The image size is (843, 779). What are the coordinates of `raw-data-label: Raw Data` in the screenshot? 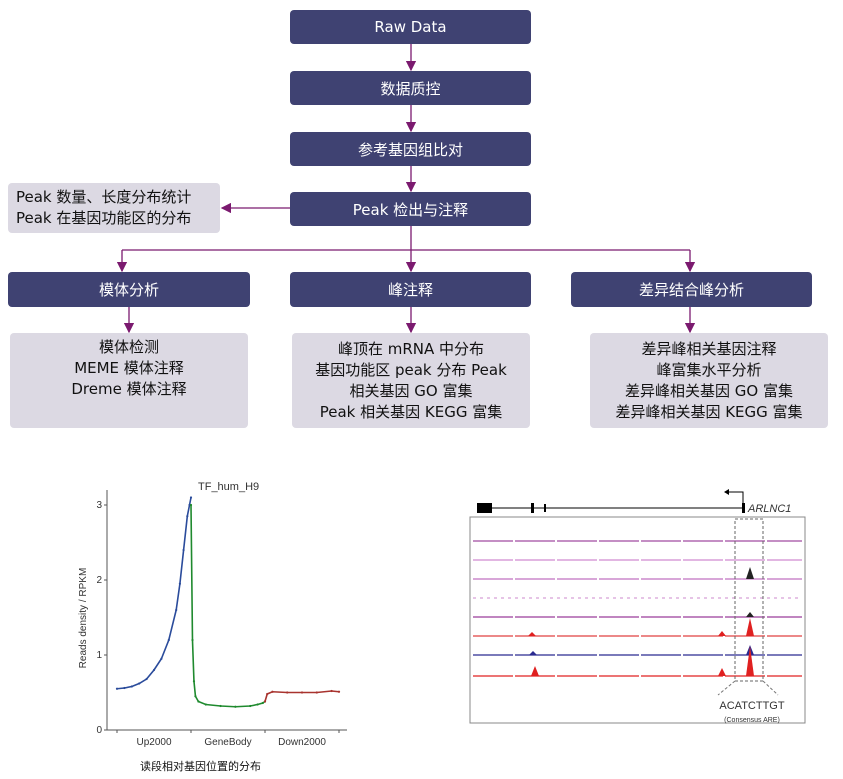 It's located at (410, 27).